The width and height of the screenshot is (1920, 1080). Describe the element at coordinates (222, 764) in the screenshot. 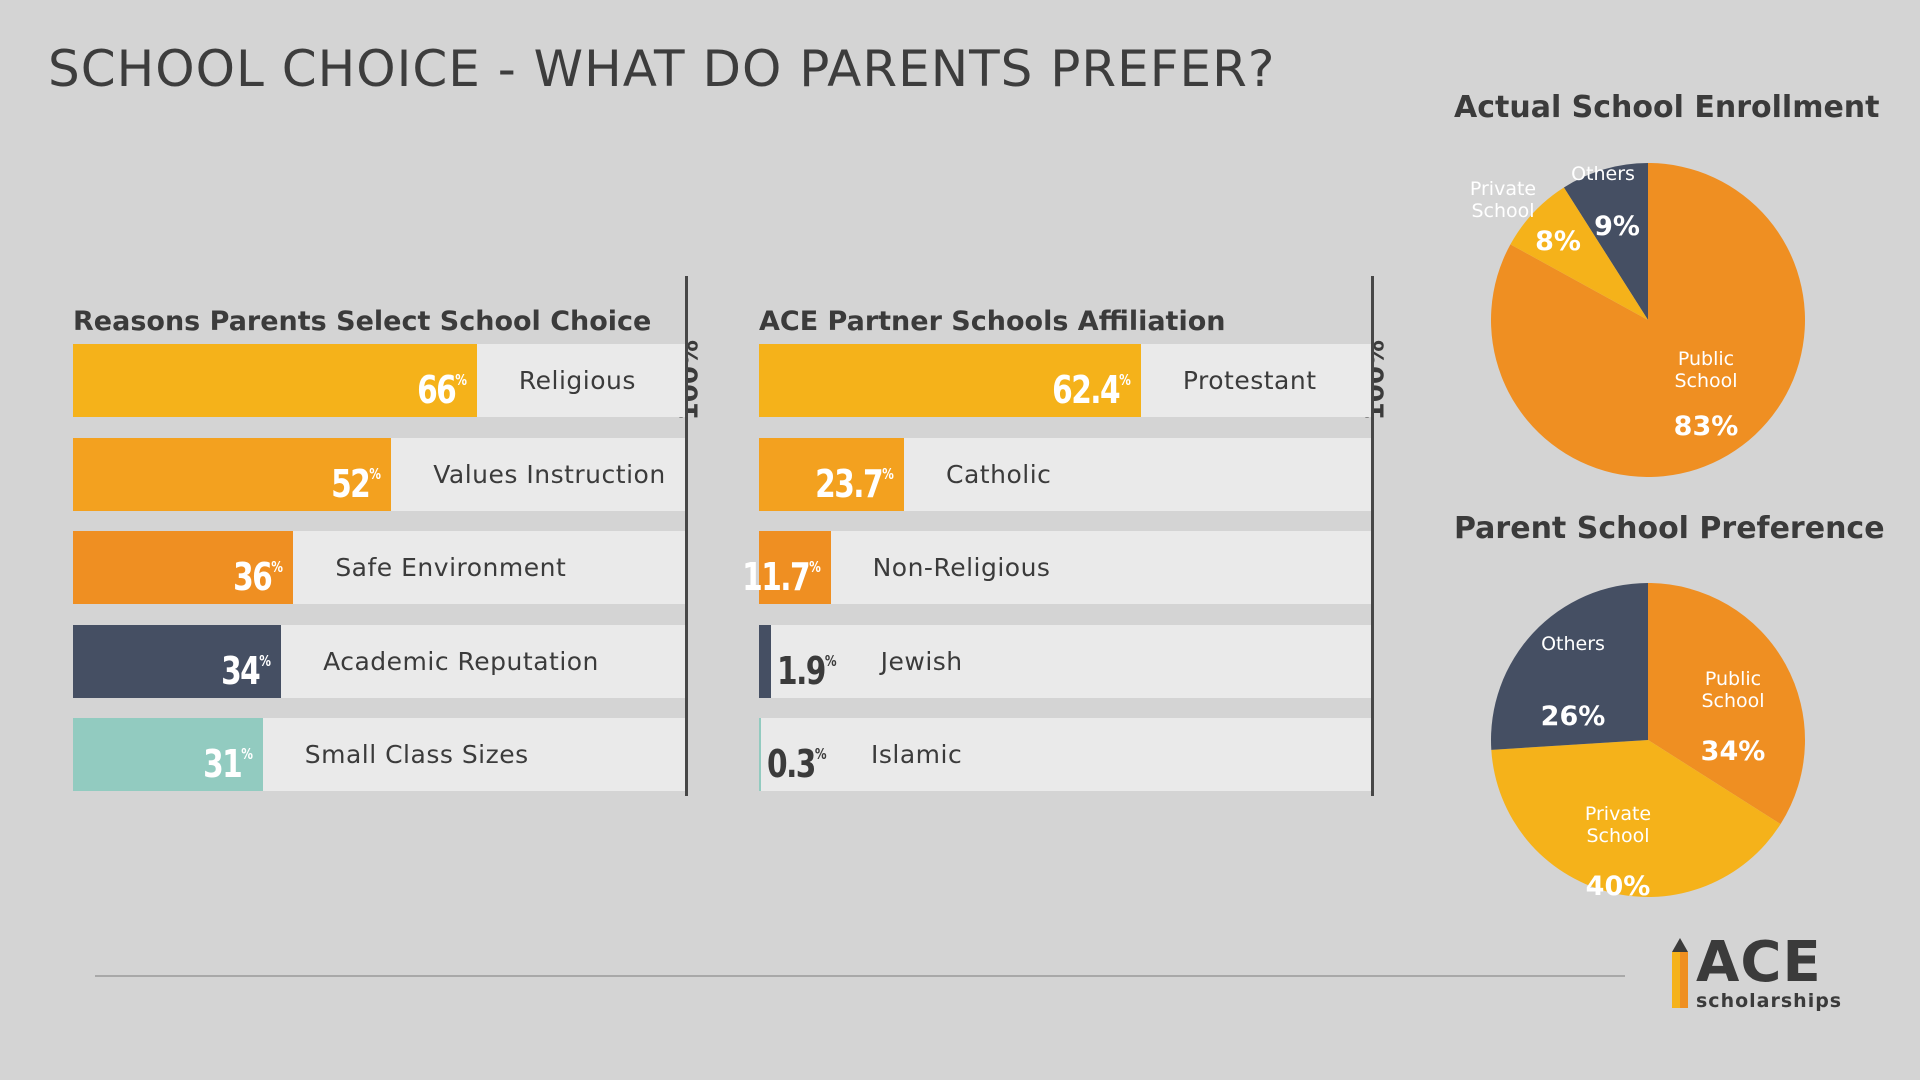

I see `bar-value-number: 31` at that location.